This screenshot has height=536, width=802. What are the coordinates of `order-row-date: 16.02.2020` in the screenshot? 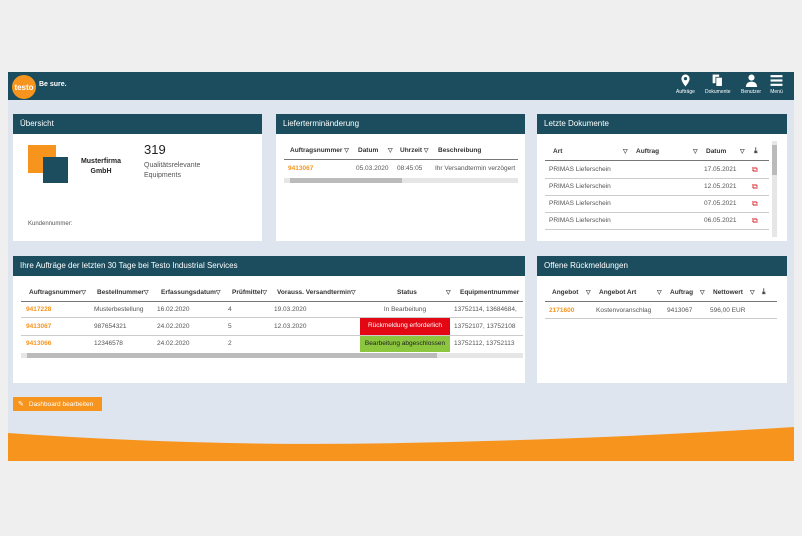 It's located at (173, 309).